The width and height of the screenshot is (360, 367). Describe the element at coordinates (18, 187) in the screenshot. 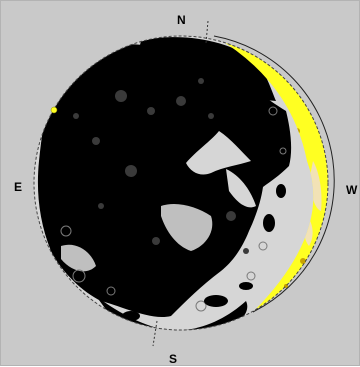

I see `compass-east-label: E` at that location.